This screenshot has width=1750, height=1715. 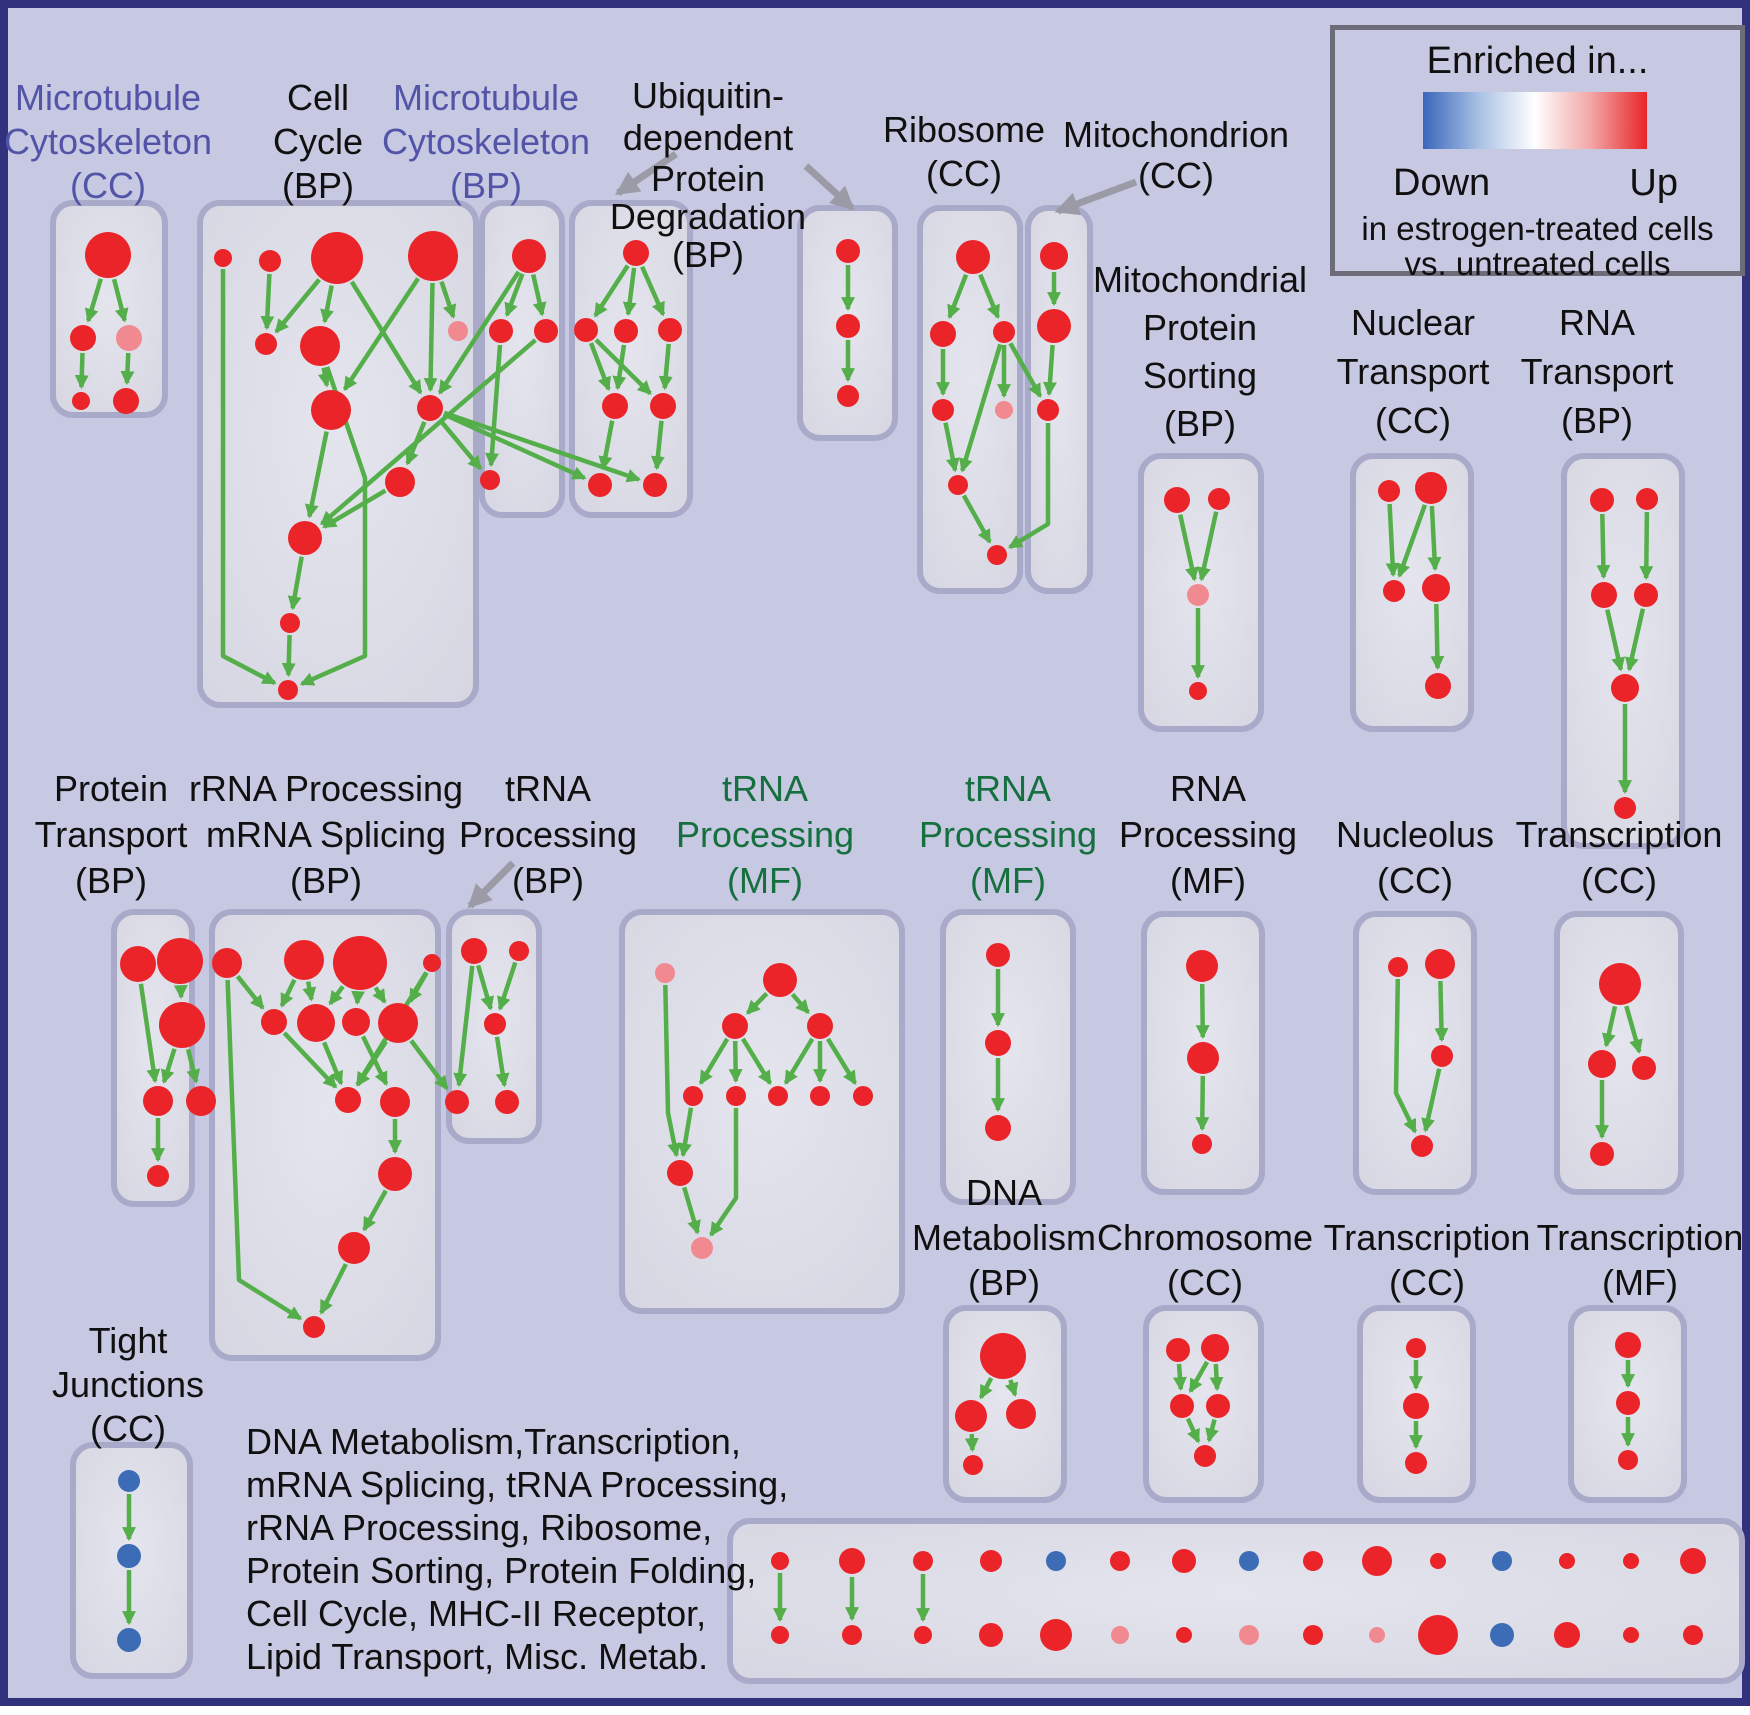 What do you see at coordinates (1597, 322) in the screenshot?
I see `label-rna-transport-bp-line1: RNA` at bounding box center [1597, 322].